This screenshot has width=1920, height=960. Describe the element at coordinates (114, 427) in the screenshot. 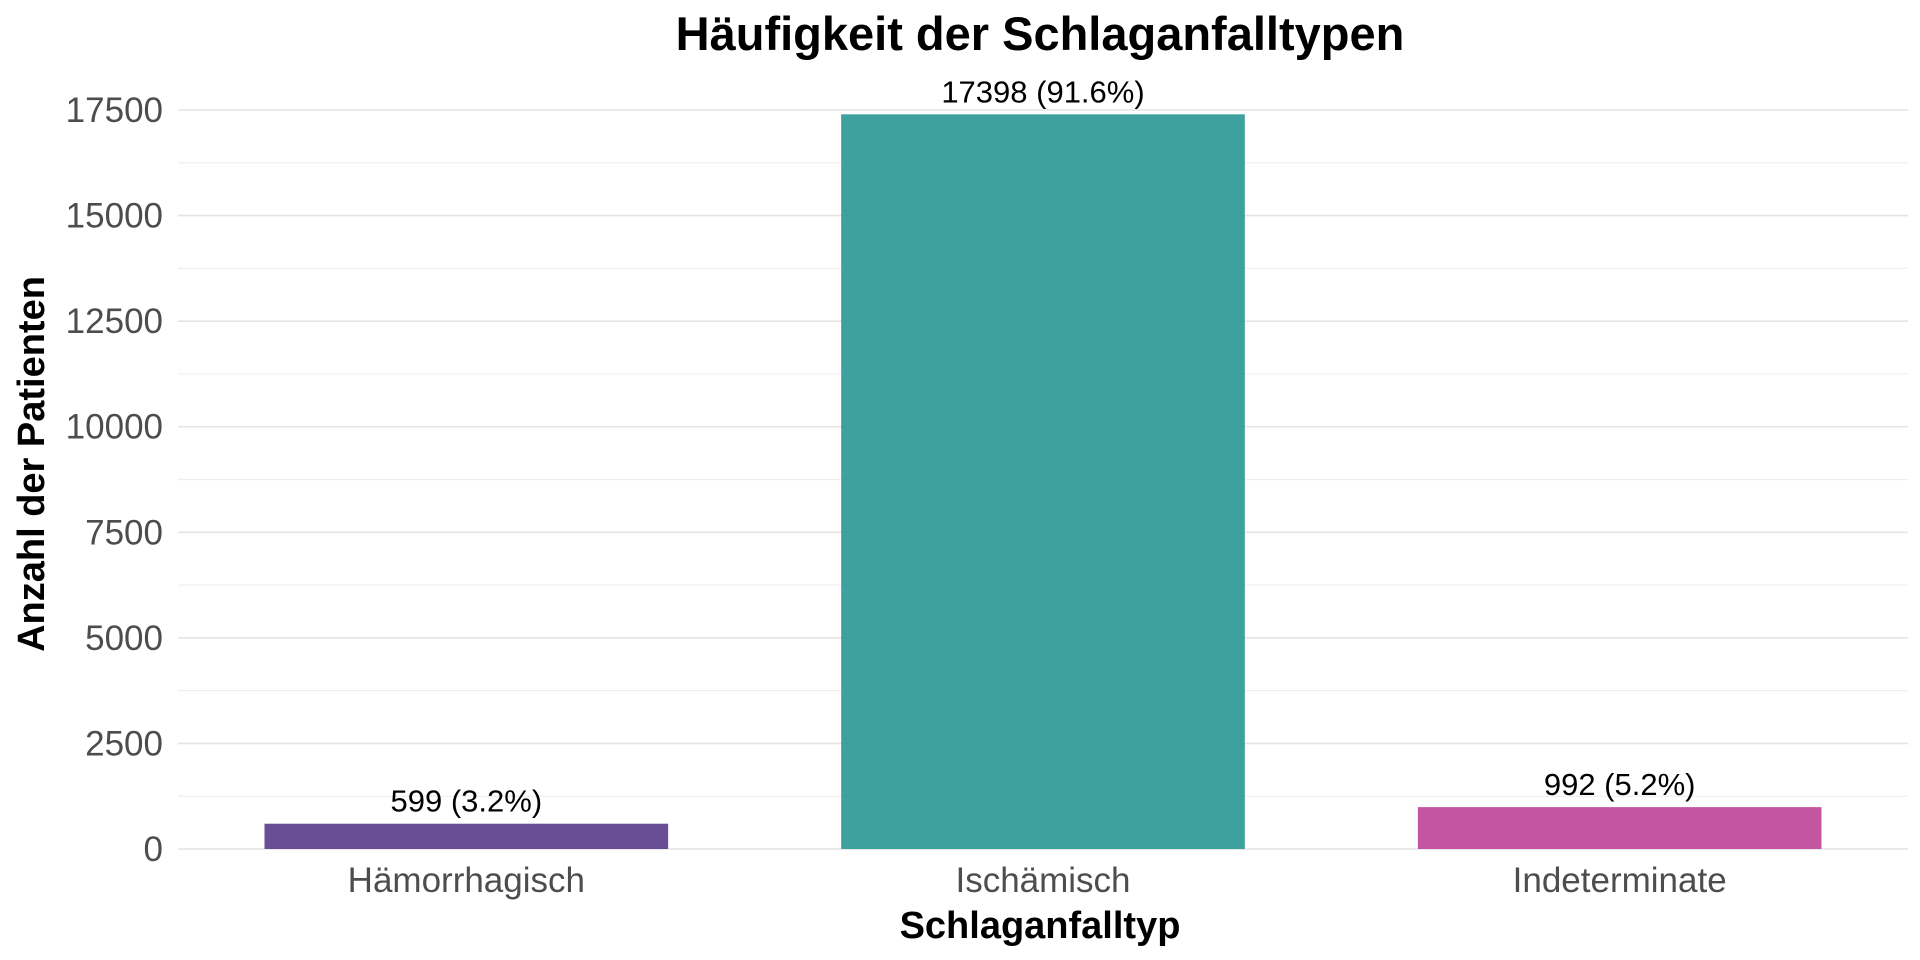

I see `y-tick-label: 10000` at that location.